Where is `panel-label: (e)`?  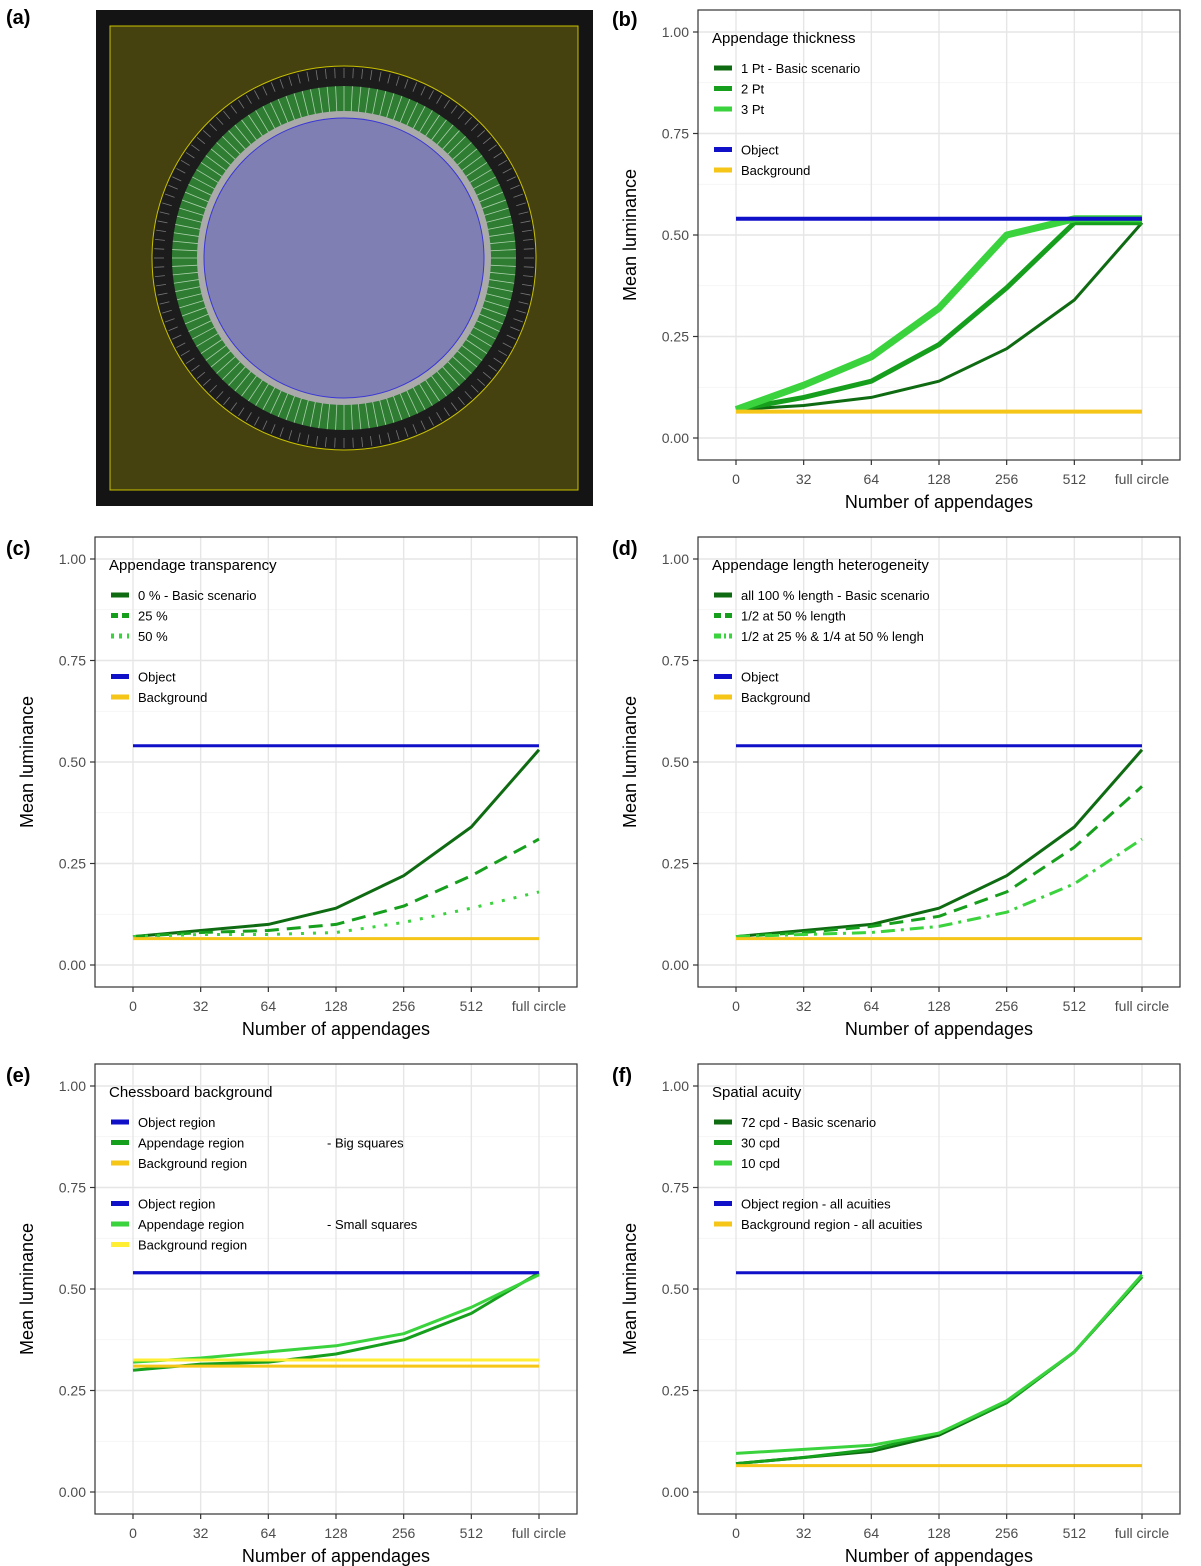 panel-label: (e) is located at coordinates (18, 1076).